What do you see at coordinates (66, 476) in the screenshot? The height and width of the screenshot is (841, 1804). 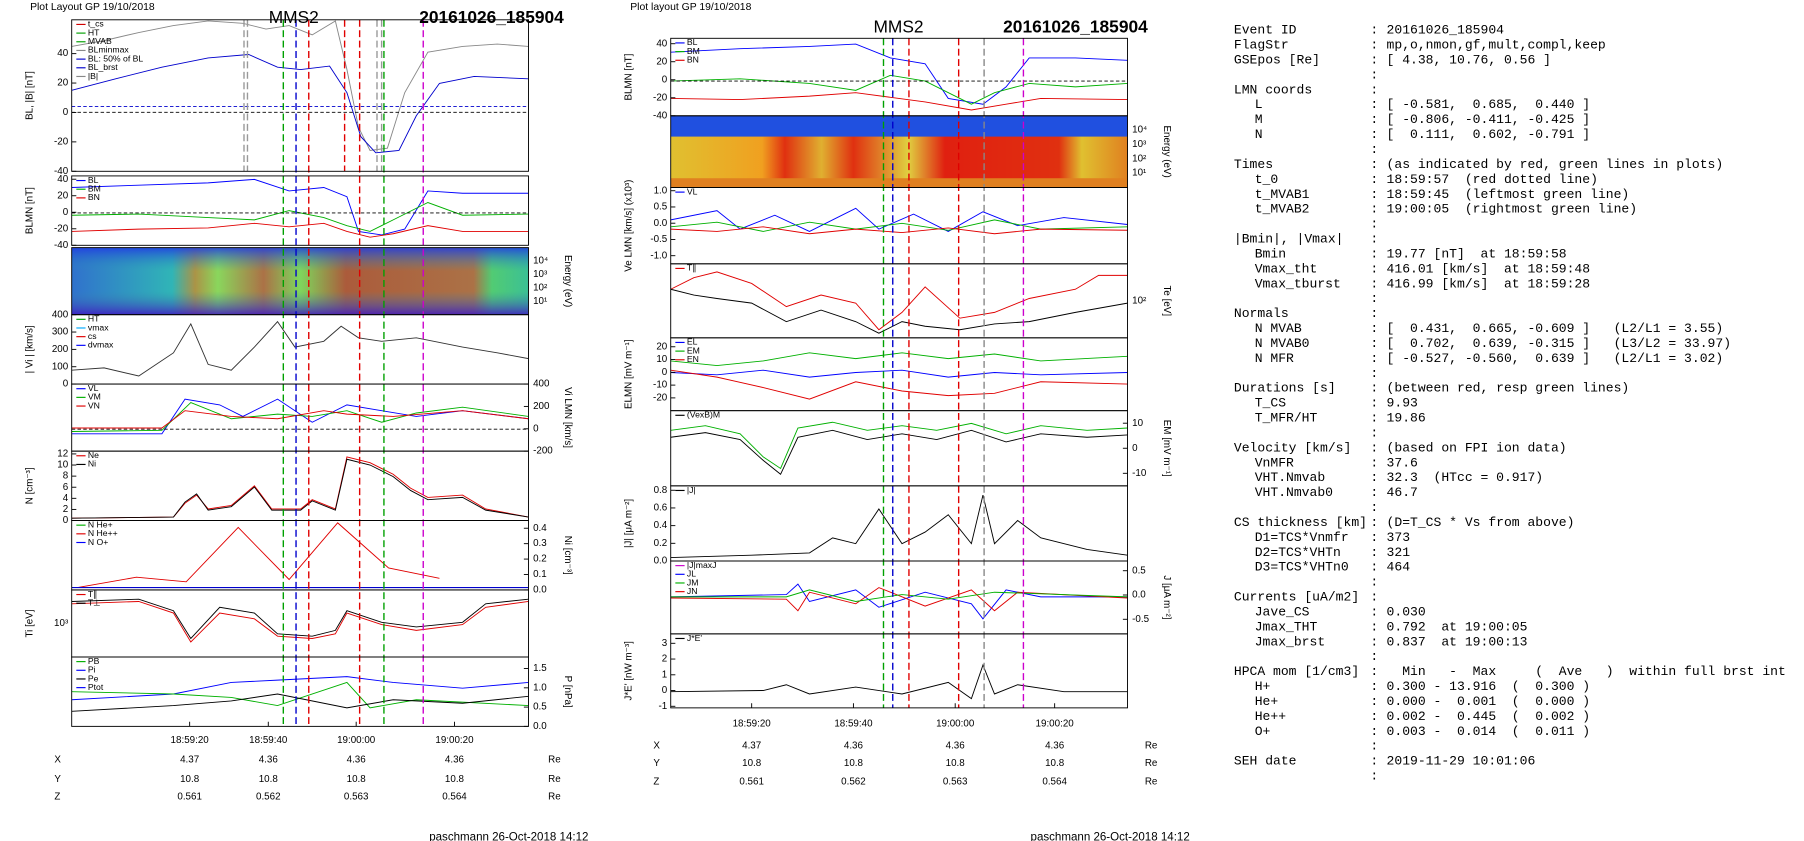 I see `y-tick-label: 8` at bounding box center [66, 476].